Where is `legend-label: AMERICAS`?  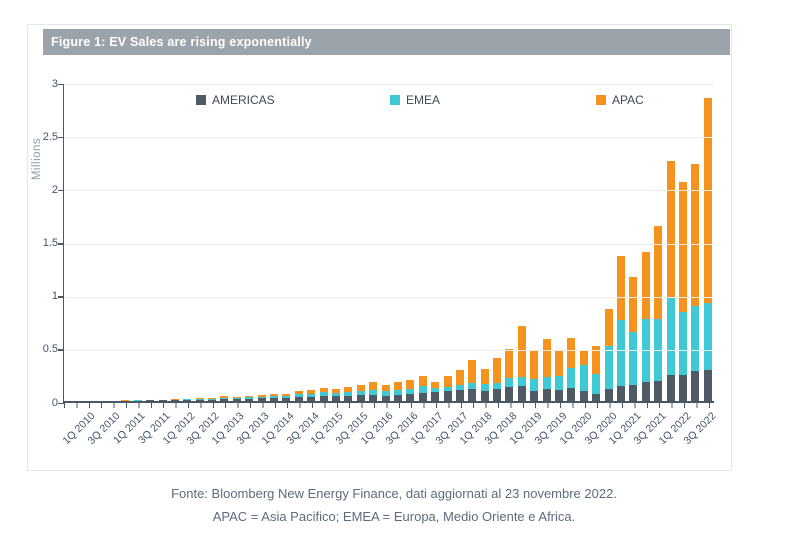
legend-label: AMERICAS is located at coordinates (243, 100).